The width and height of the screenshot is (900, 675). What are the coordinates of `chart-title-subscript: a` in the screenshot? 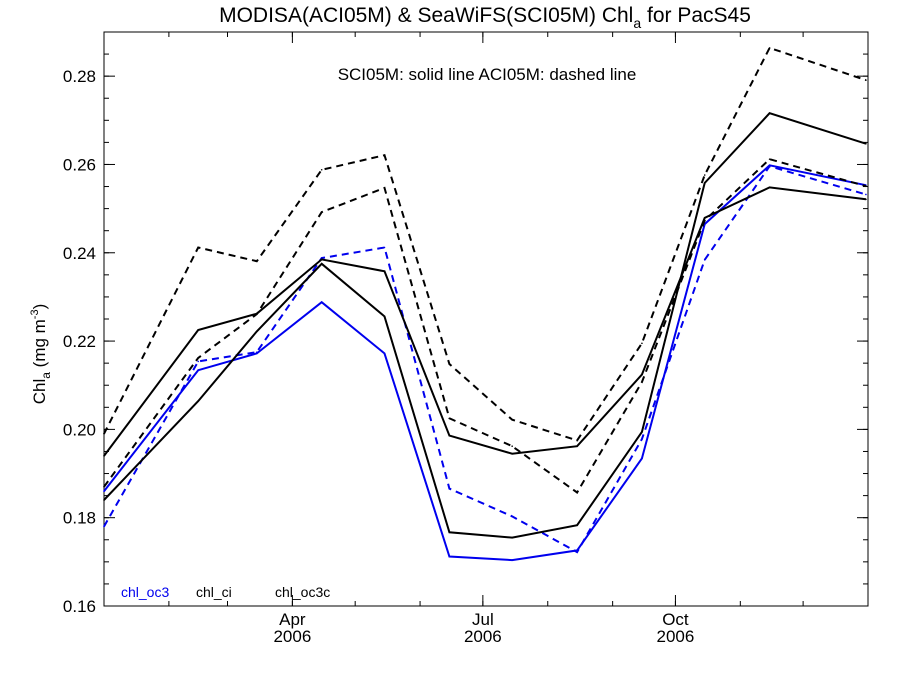 It's located at (637, 23).